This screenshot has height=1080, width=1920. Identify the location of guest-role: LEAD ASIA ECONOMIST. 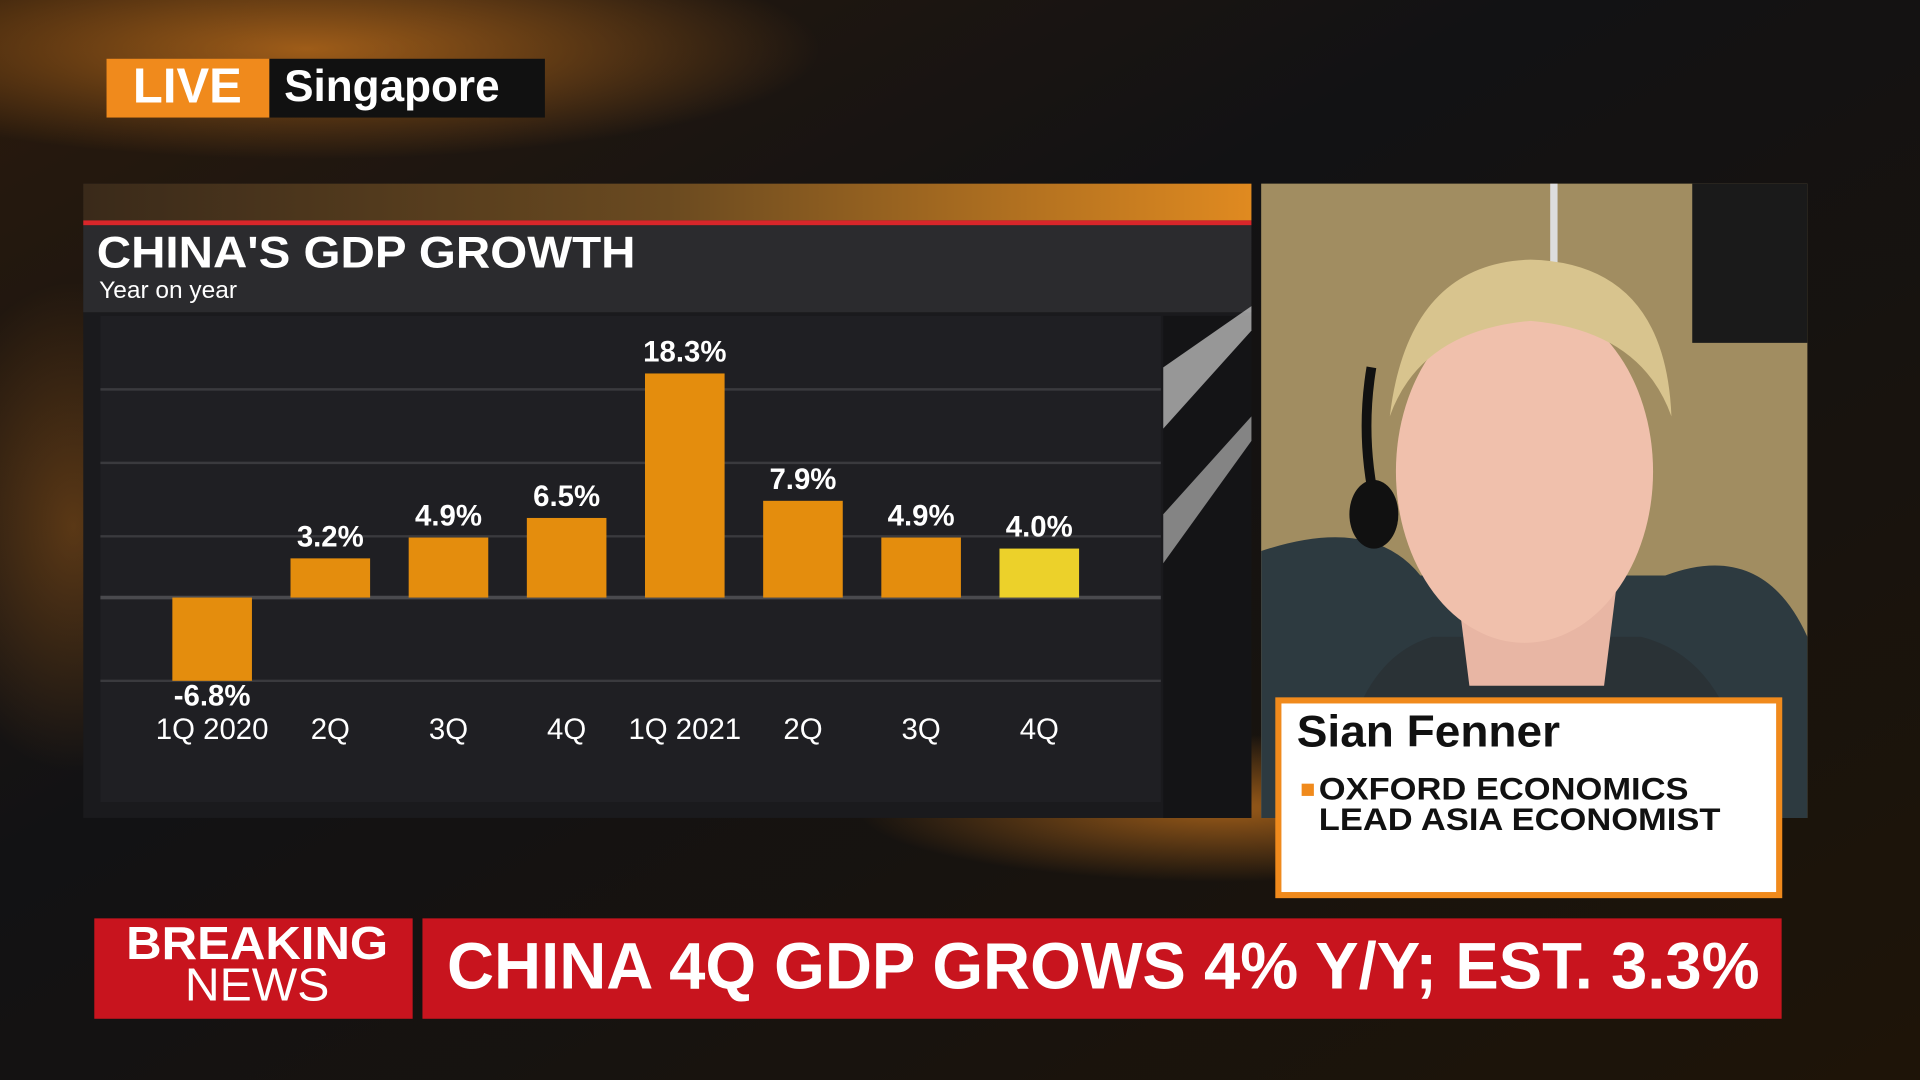
(1520, 819).